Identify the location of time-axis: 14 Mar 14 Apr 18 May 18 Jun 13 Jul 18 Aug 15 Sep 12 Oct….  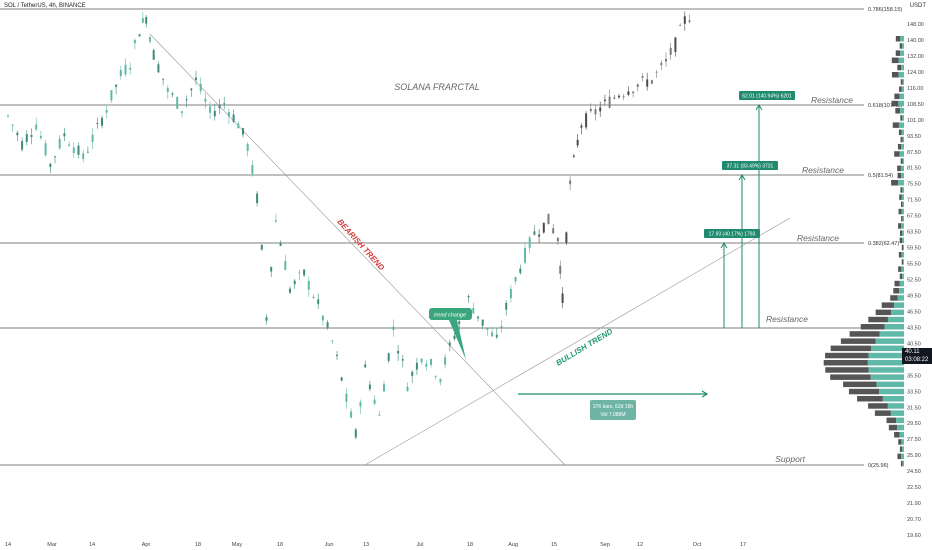
(375, 545).